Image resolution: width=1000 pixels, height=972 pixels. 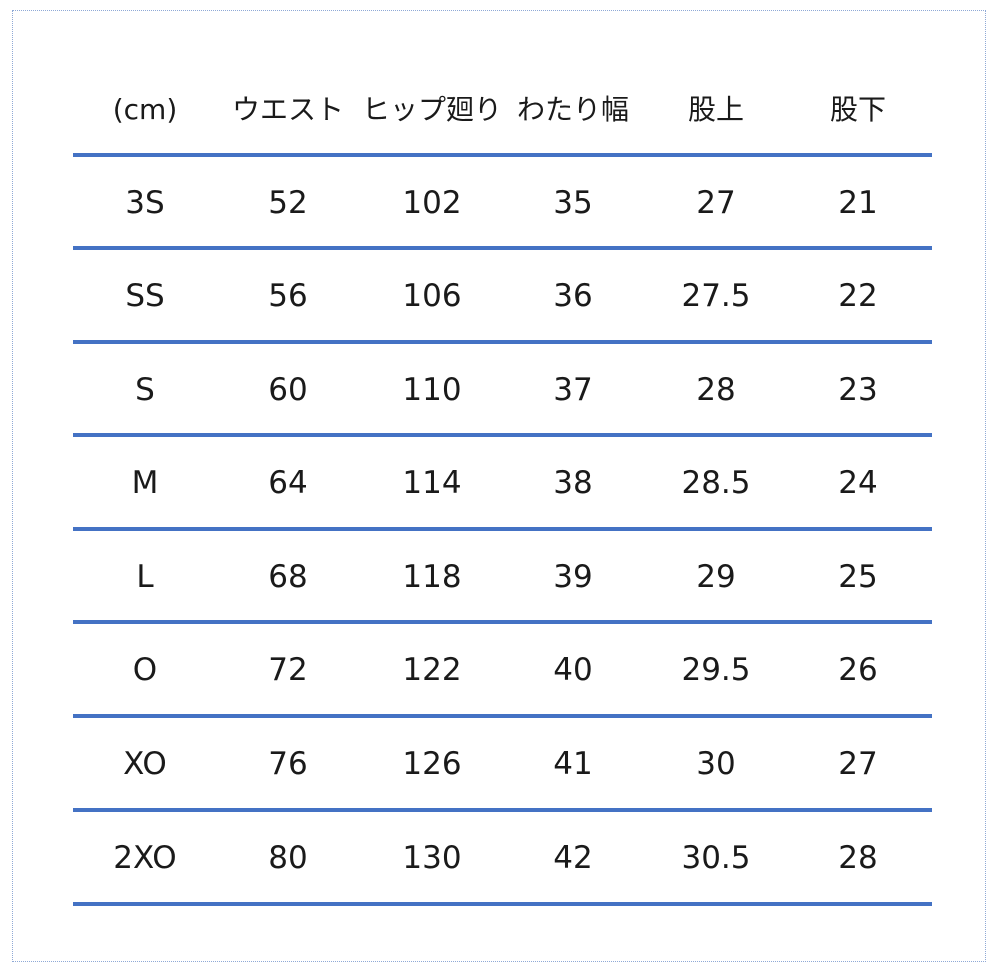 I want to click on table-row: S 60 110 37 28 23, so click(x=502, y=390).